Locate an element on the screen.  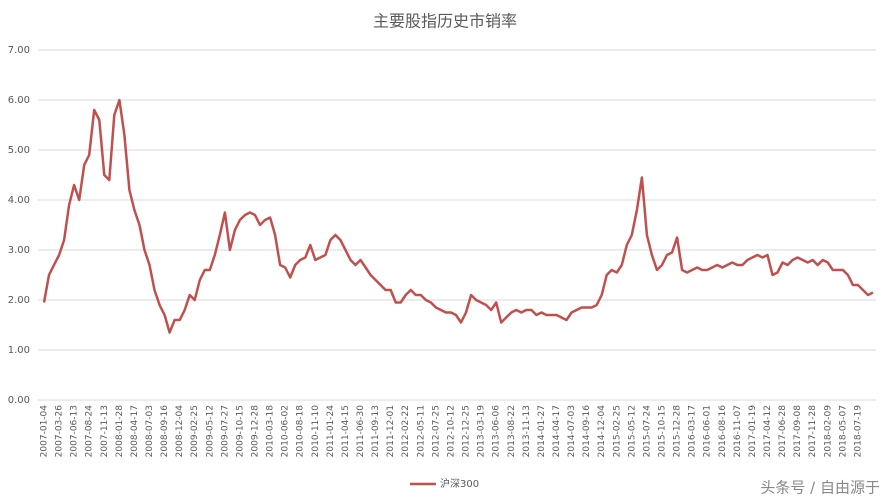
x-tick-label: 2007-01-04 is located at coordinates (45, 431).